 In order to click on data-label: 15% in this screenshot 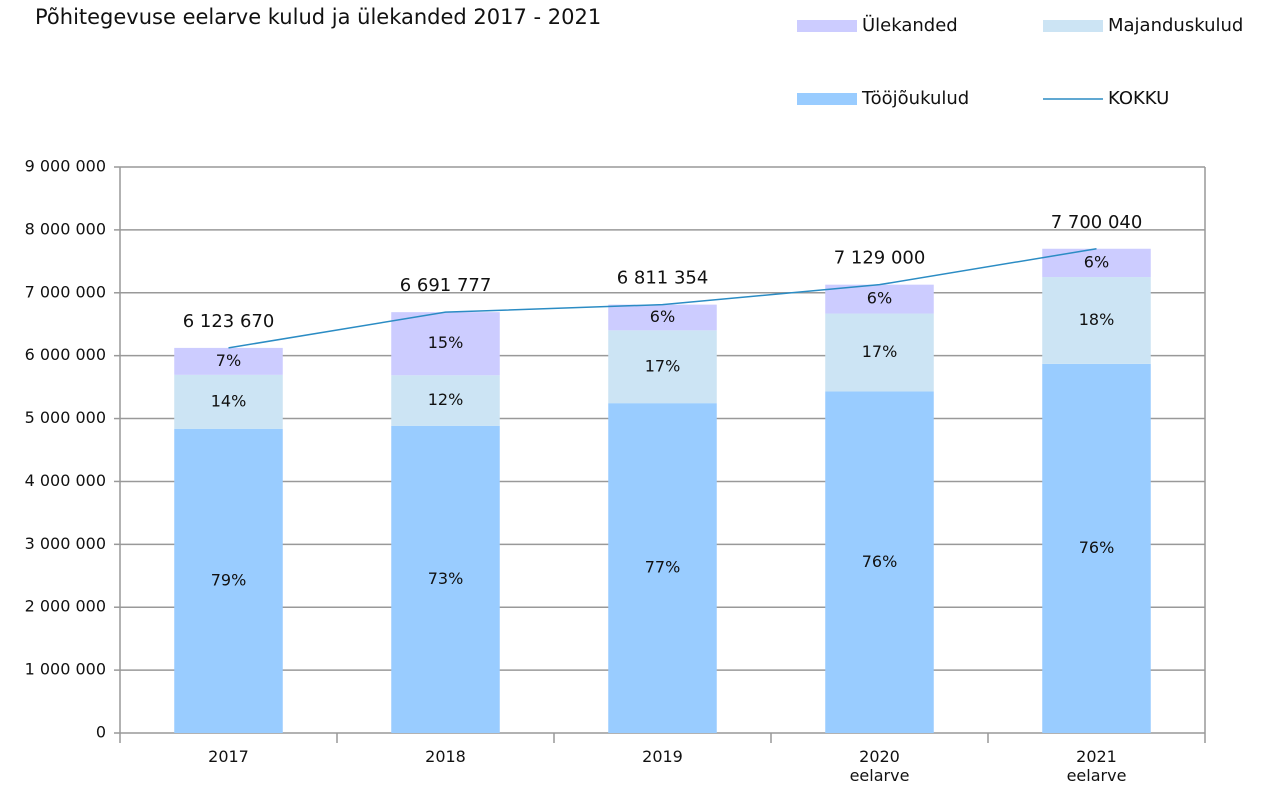, I will do `click(446, 342)`.